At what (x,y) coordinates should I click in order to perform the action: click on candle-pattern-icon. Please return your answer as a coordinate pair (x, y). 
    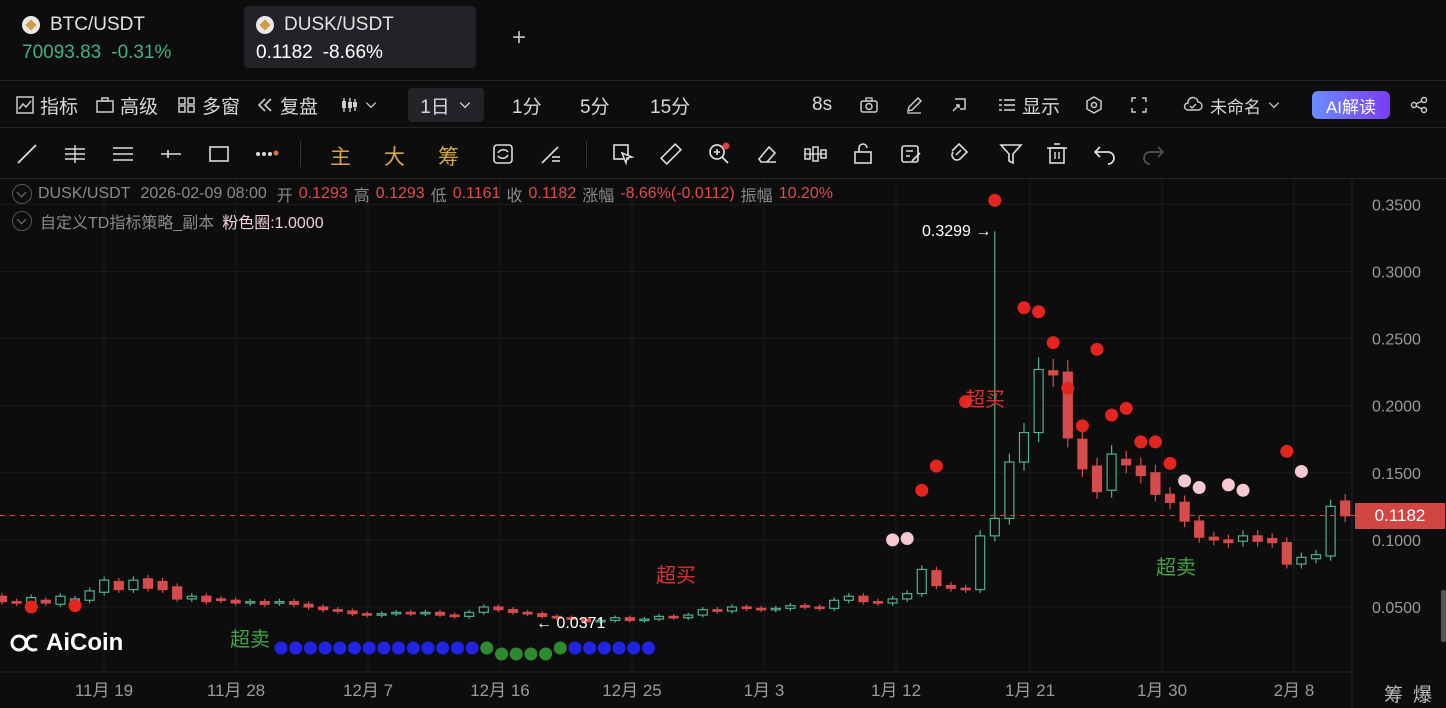
    Looking at the image, I should click on (815, 154).